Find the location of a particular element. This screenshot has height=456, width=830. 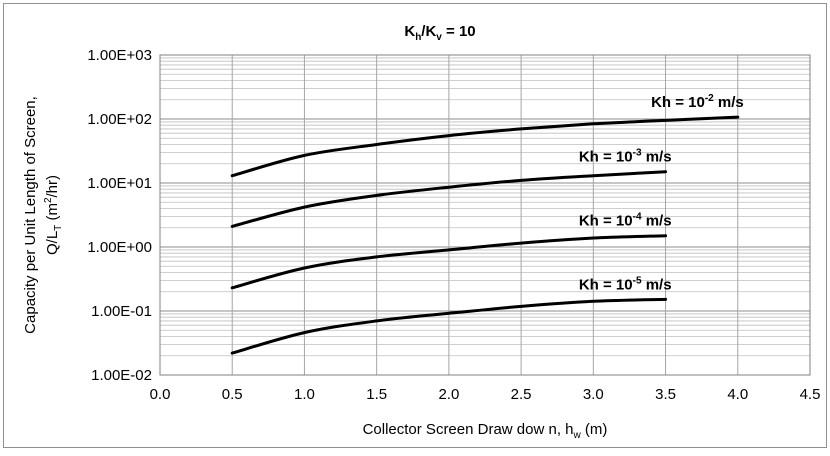

series-label-2: Kh = 10-3 m/s is located at coordinates (625, 157).